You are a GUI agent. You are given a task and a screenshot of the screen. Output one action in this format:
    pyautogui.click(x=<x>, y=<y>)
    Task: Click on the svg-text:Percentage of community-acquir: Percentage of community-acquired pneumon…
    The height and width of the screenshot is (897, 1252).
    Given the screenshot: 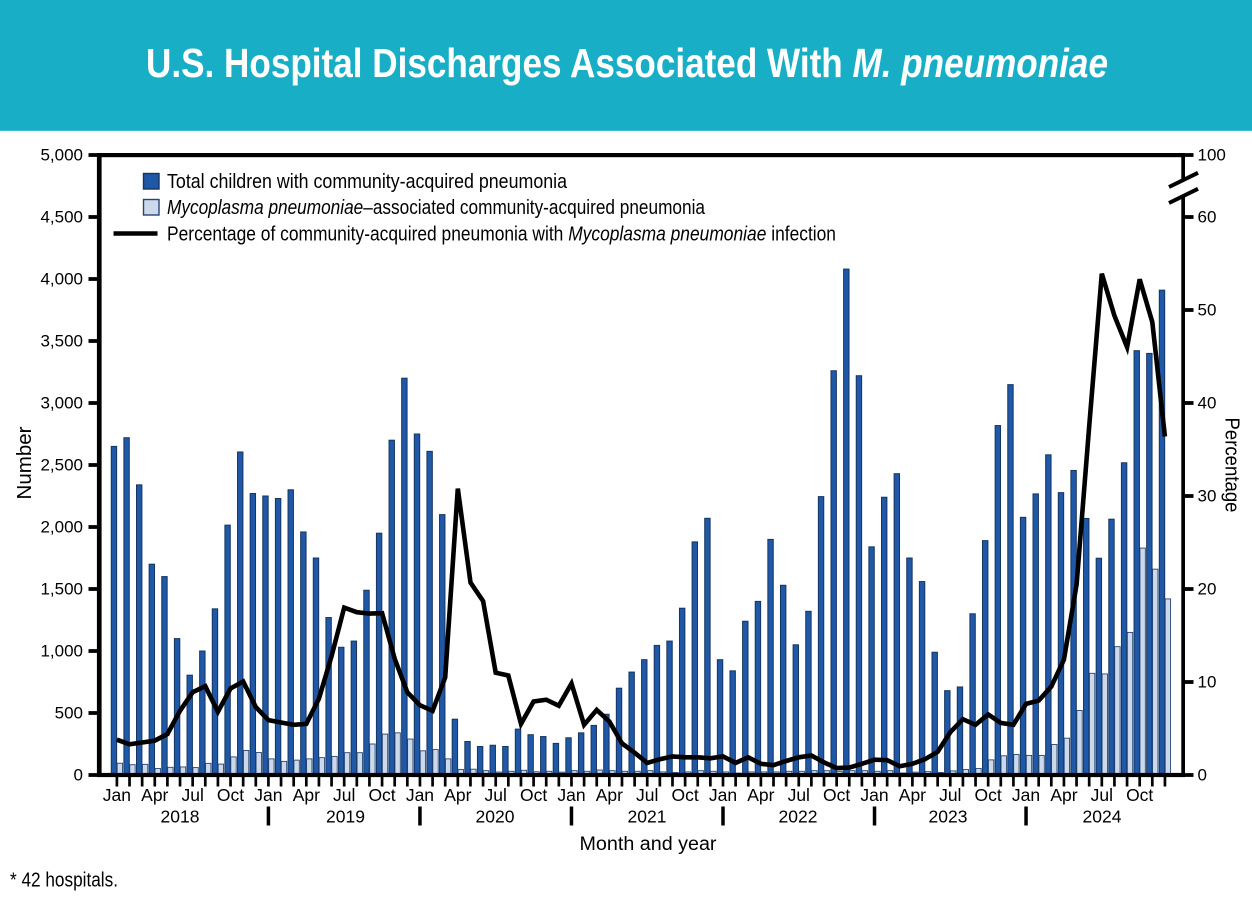 What is the action you would take?
    pyautogui.click(x=501, y=234)
    